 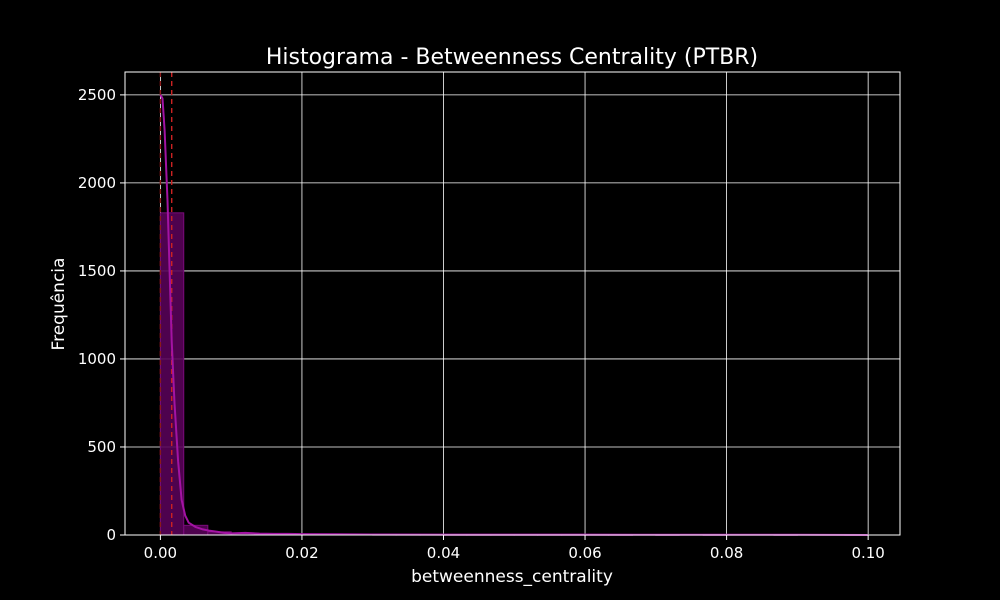 What do you see at coordinates (97, 183) in the screenshot?
I see `y-tick-label-4: 2000` at bounding box center [97, 183].